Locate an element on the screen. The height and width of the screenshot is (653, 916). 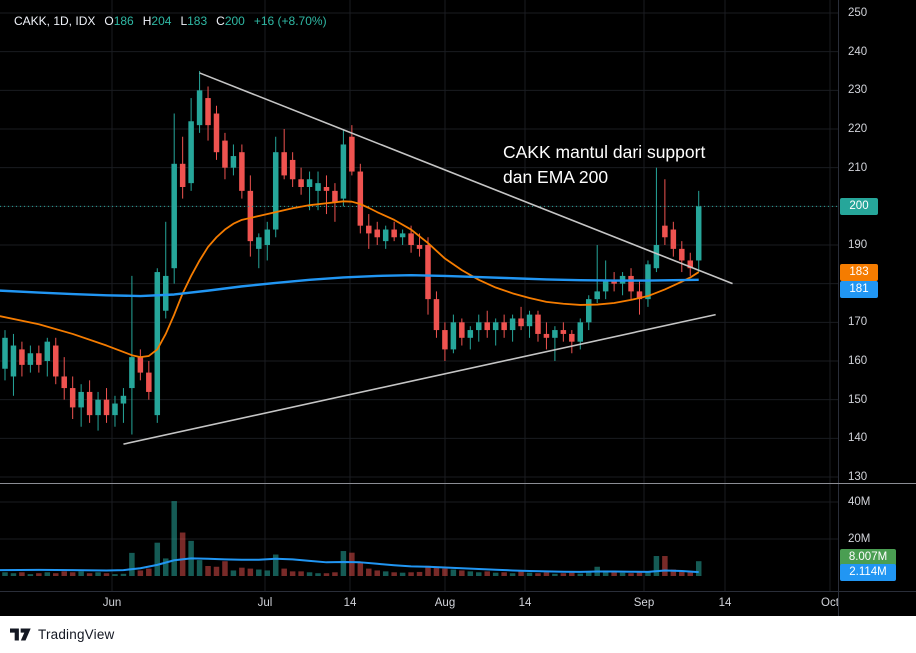
volume-axis-tick: 40M is located at coordinates (859, 502).